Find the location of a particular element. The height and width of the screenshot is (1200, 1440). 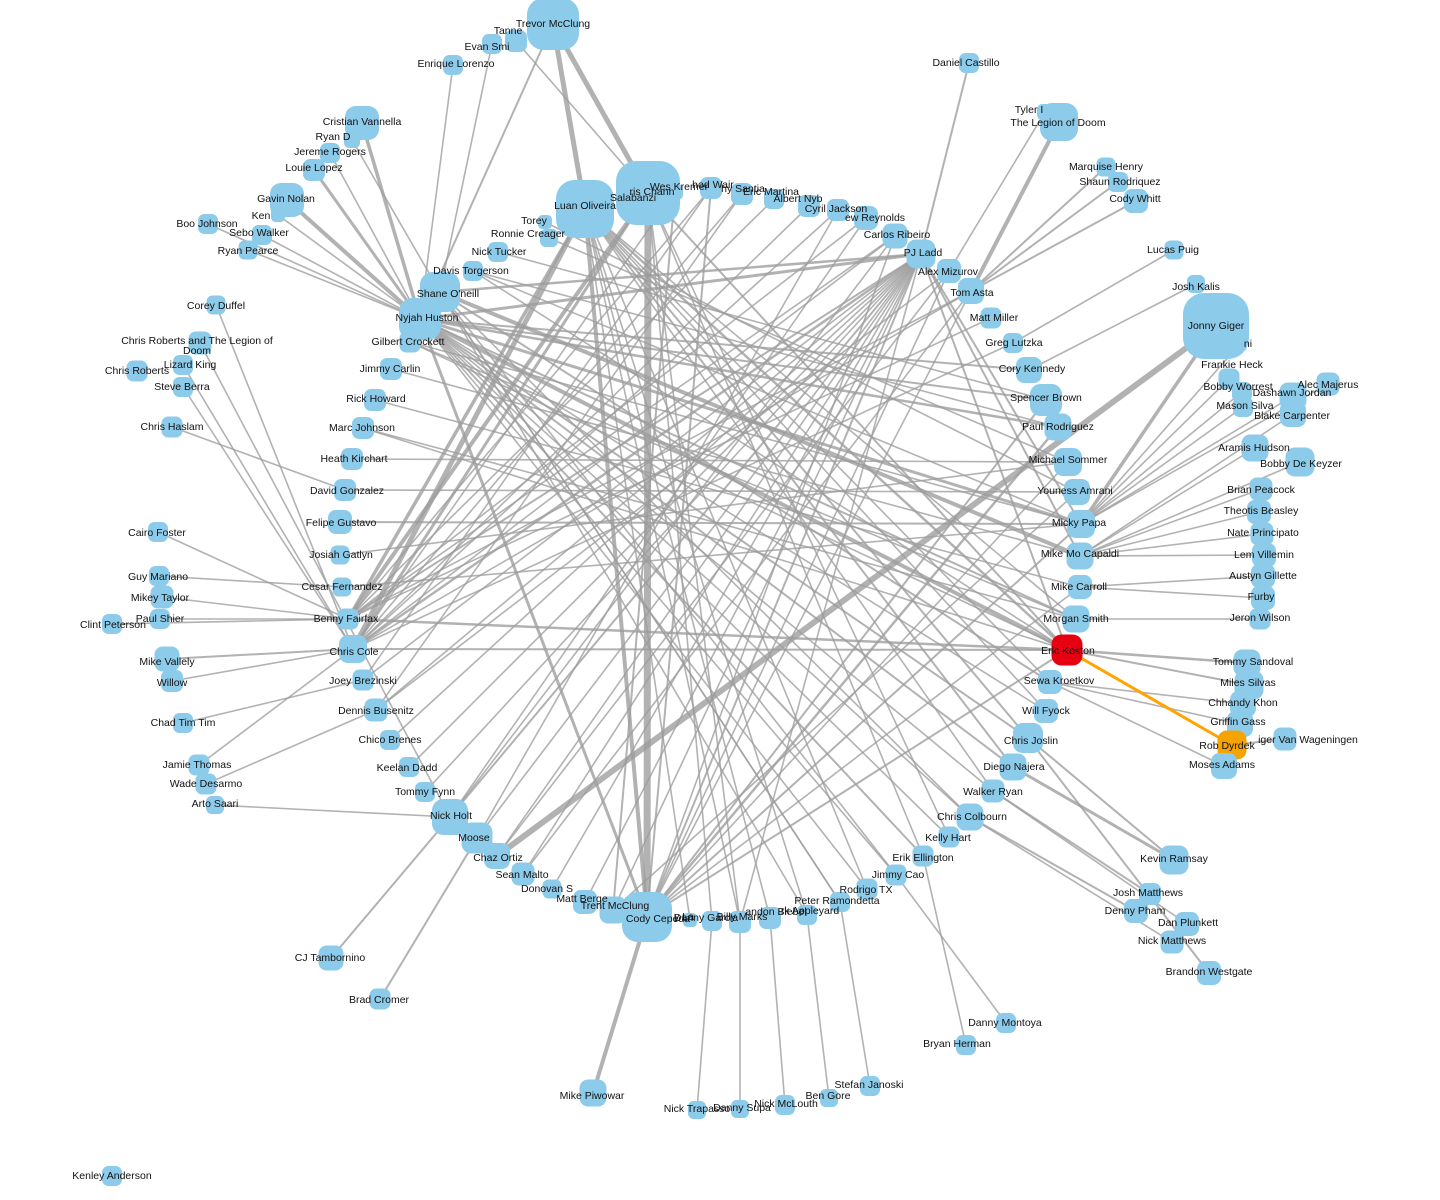

node-sewa-kroetkov is located at coordinates (1050, 682).